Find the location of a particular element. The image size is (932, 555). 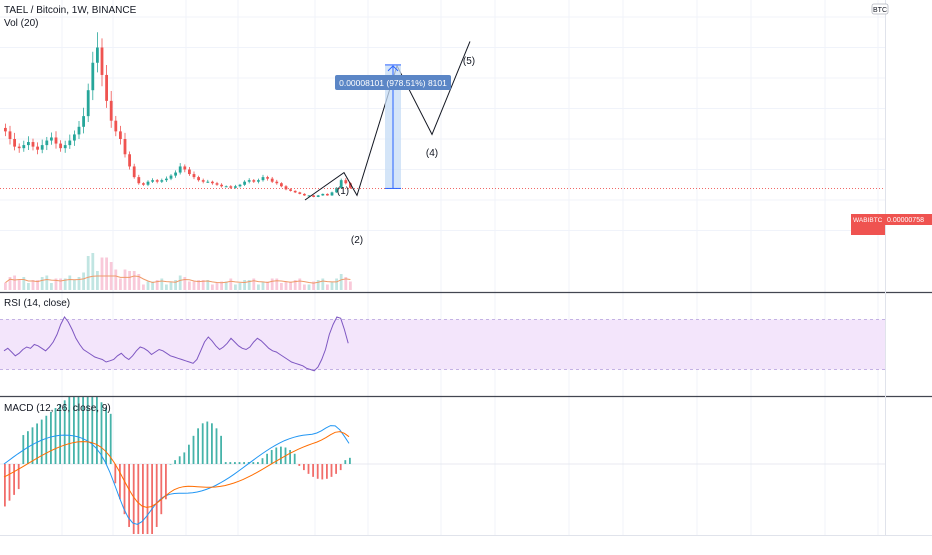

wave-label-5: (5) is located at coordinates (469, 61).